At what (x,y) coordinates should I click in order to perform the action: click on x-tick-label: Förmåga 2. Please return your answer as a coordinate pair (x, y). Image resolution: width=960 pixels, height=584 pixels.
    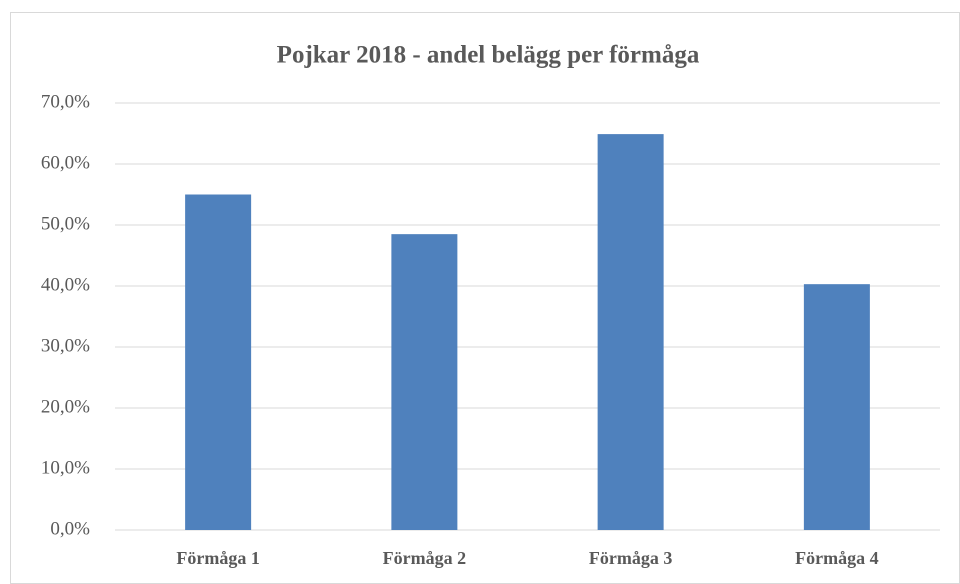
    Looking at the image, I should click on (424, 558).